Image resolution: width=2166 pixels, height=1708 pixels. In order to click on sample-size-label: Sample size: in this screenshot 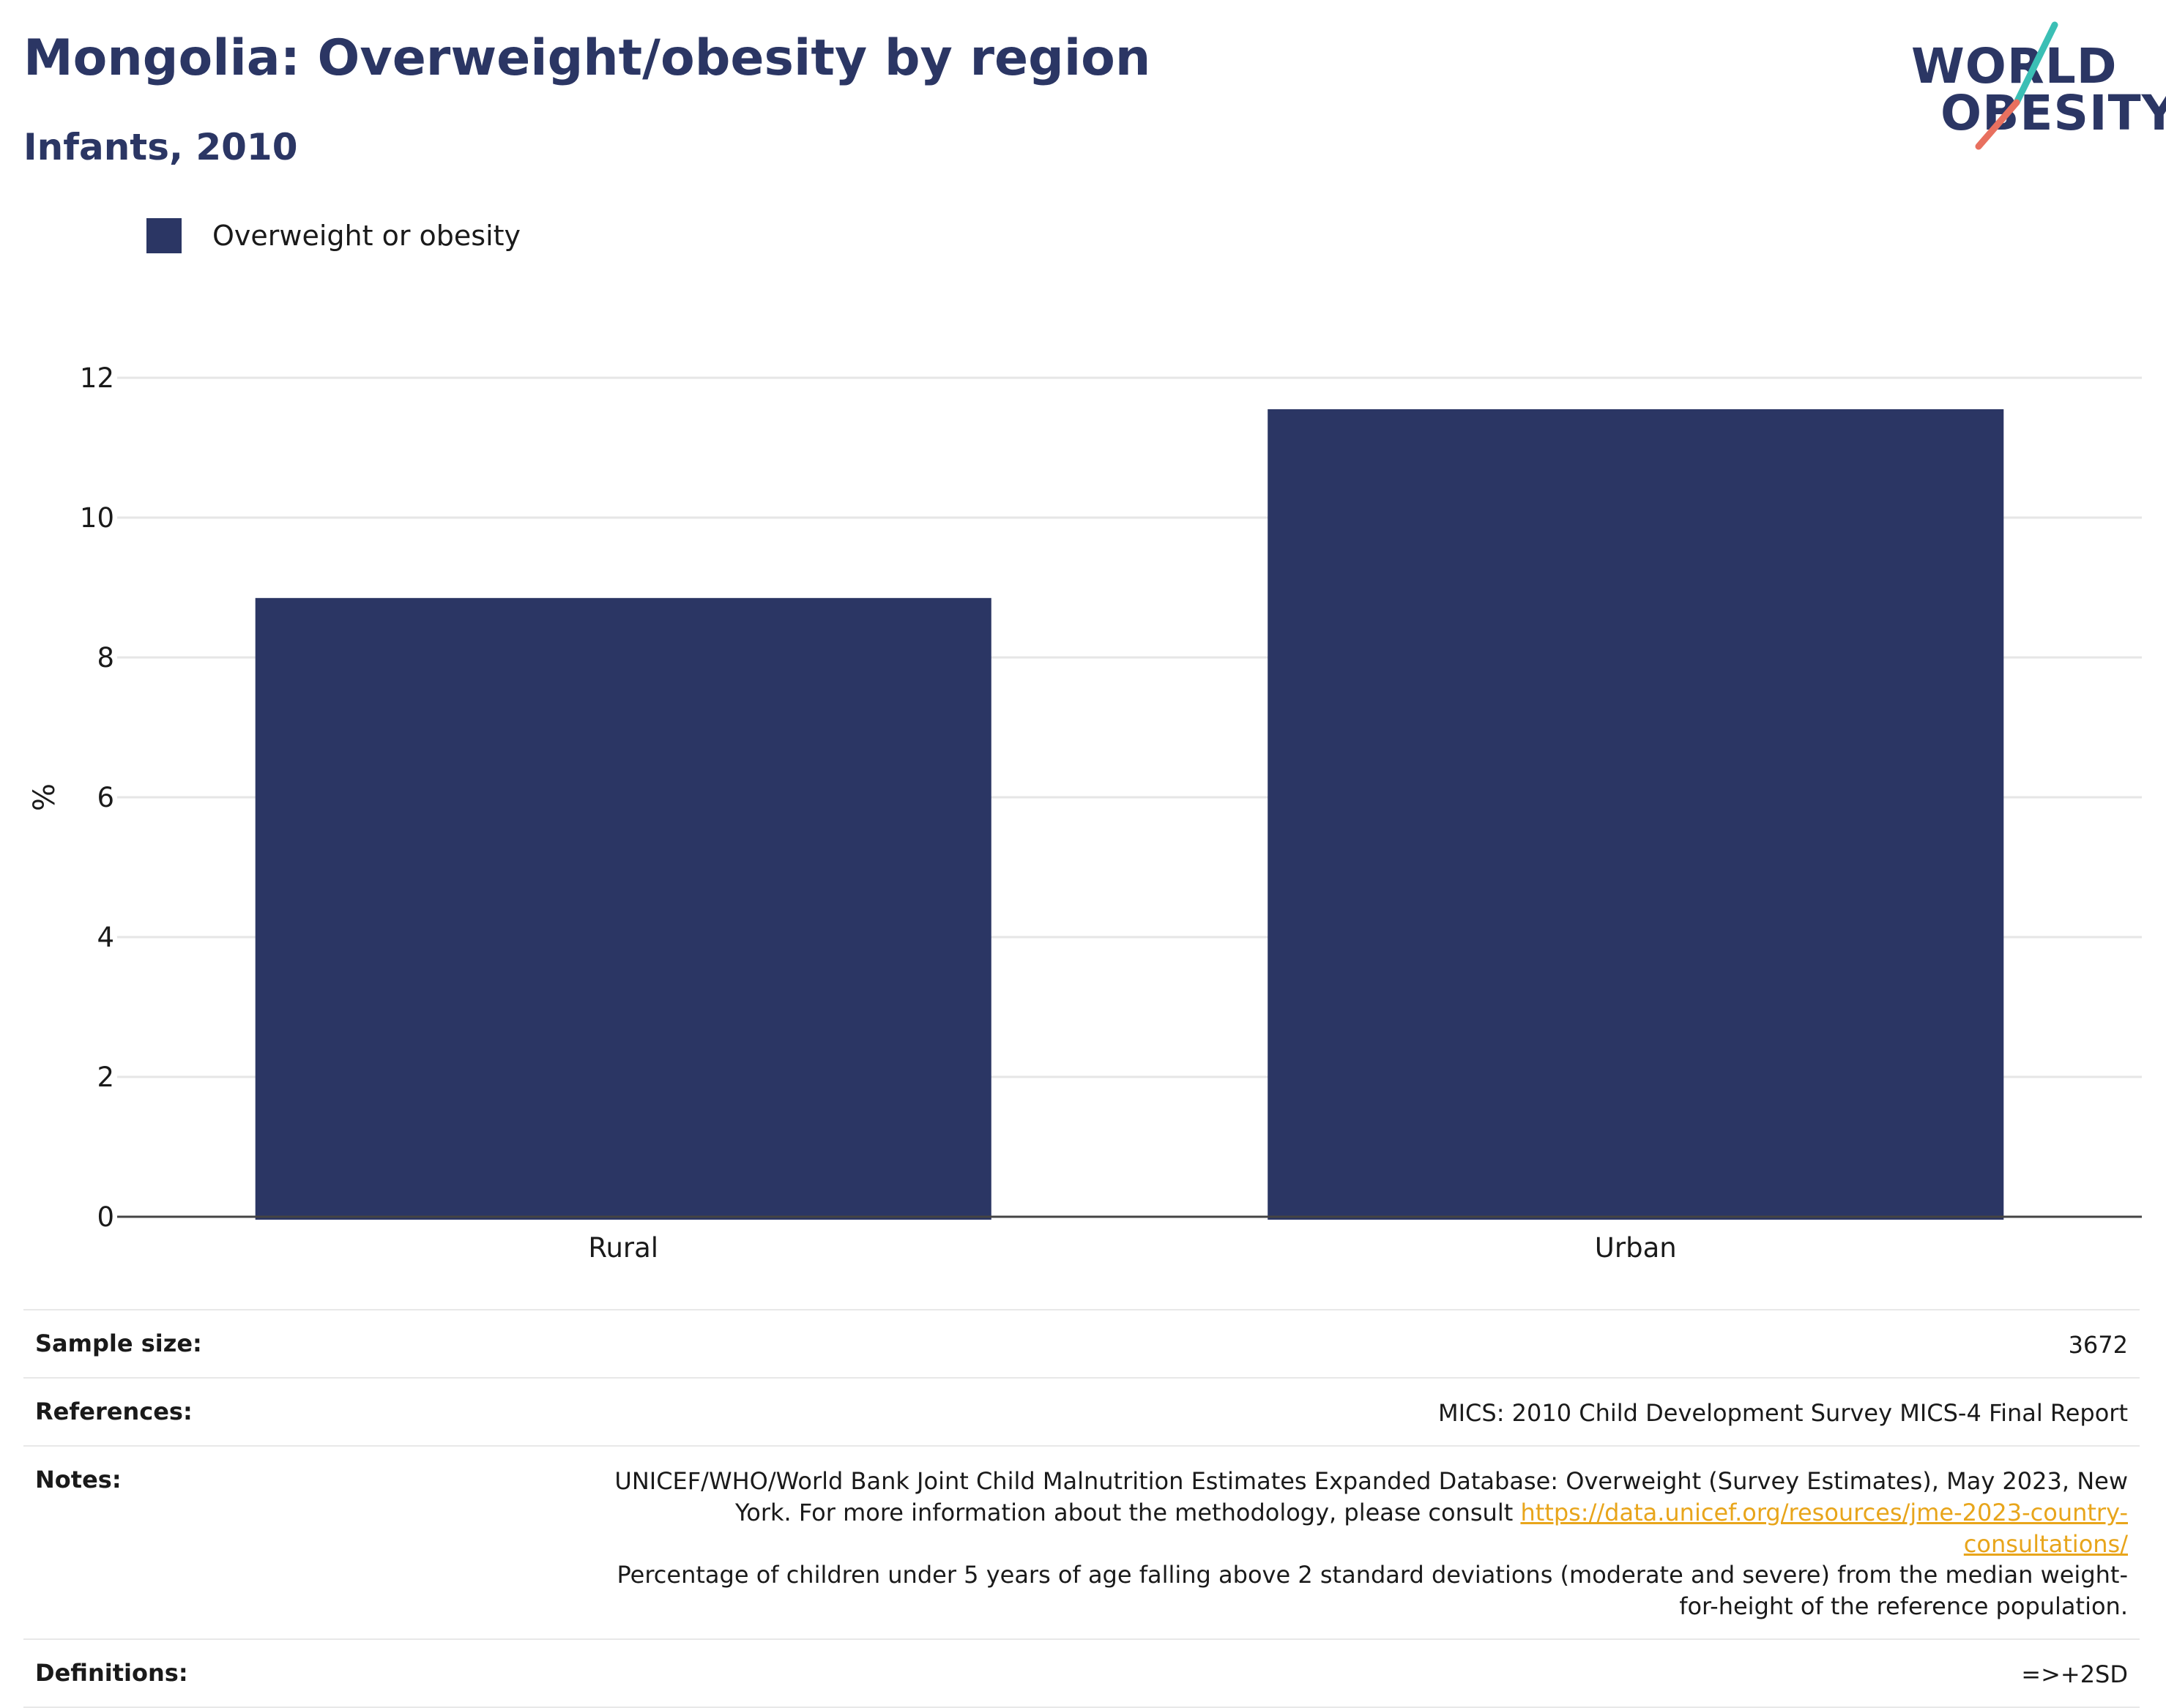, I will do `click(118, 1344)`.